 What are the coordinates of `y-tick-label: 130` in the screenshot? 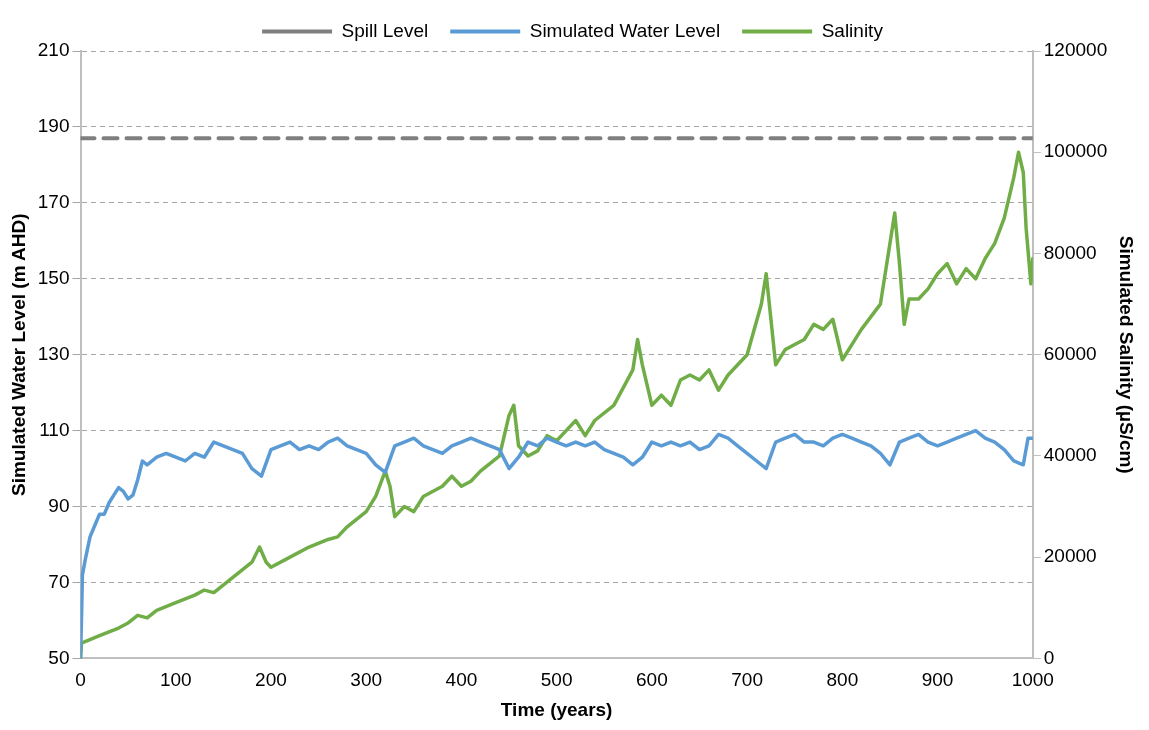 It's located at (53, 353).